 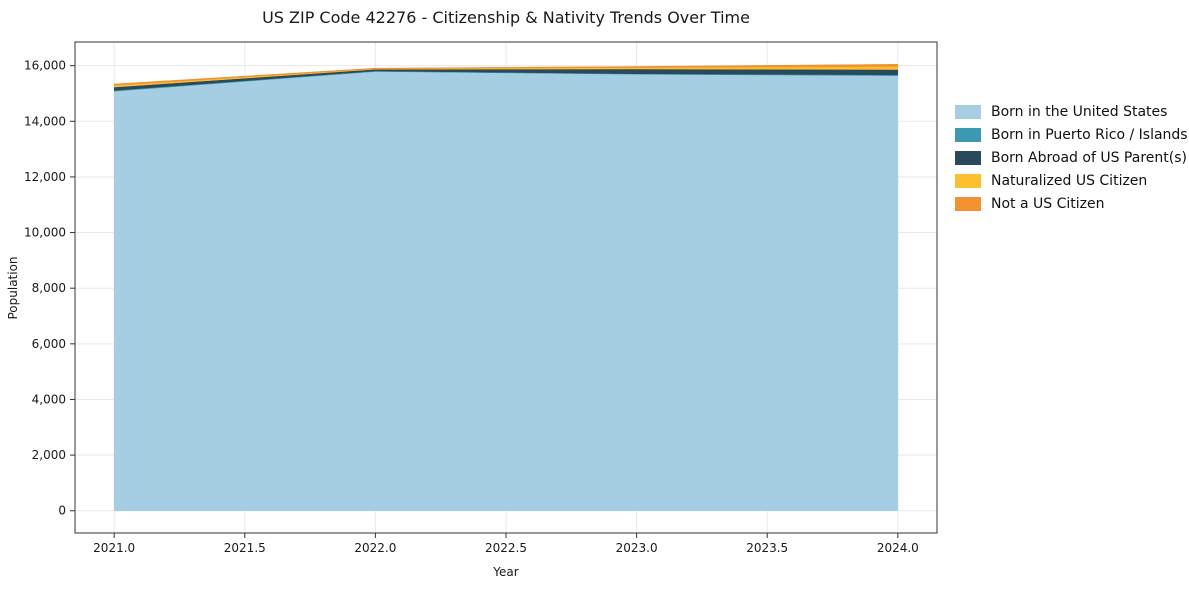 I want to click on x-tick-label: 2021.0, so click(x=114, y=548).